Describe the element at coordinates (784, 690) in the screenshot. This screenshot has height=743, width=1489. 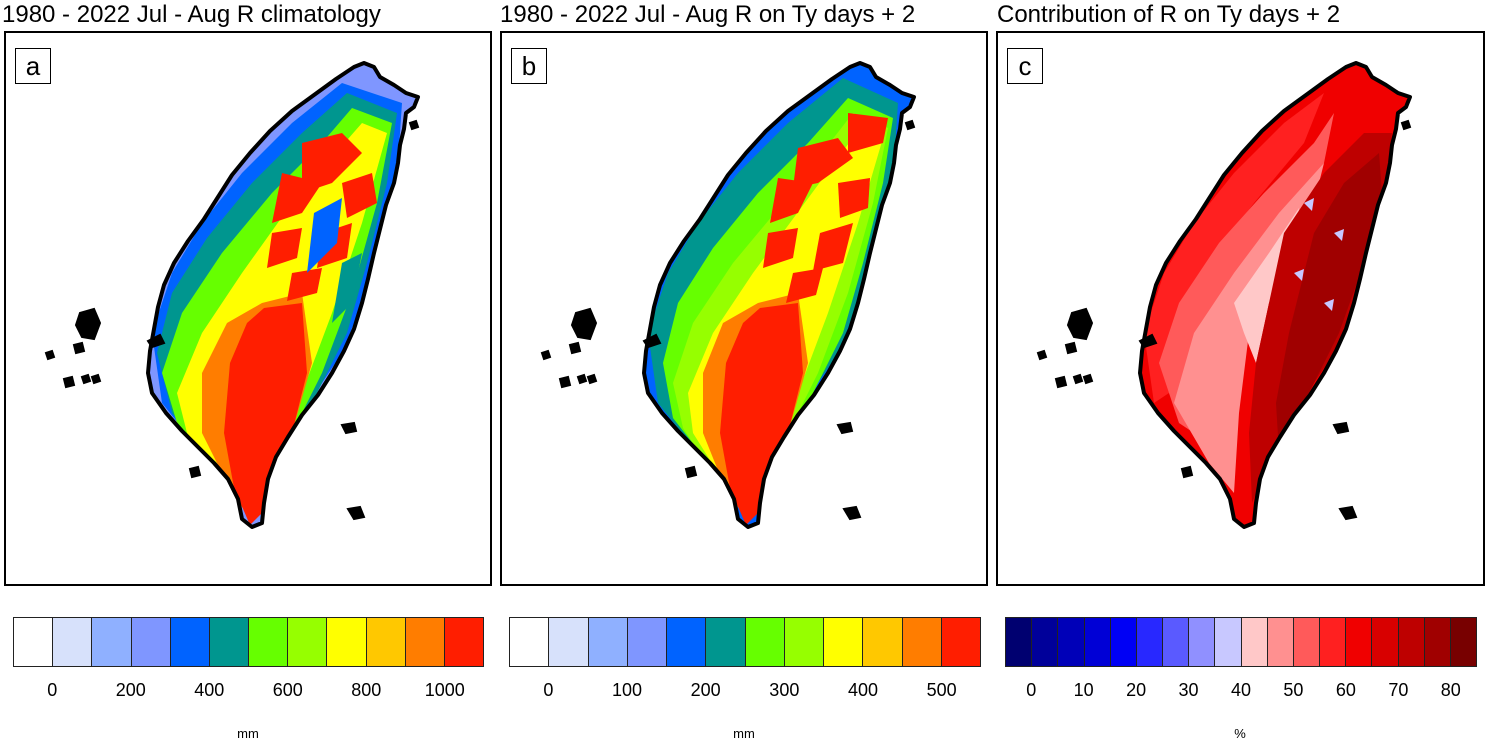
I see `colorbar-tick-label: 300` at that location.